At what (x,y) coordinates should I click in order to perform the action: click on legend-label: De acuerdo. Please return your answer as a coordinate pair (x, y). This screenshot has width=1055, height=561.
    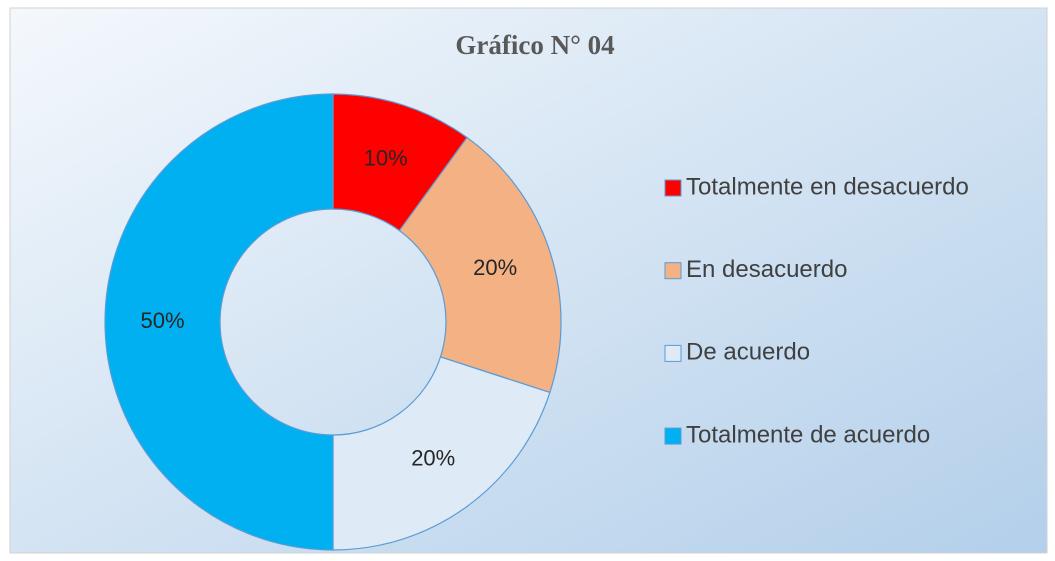
    Looking at the image, I should click on (748, 352).